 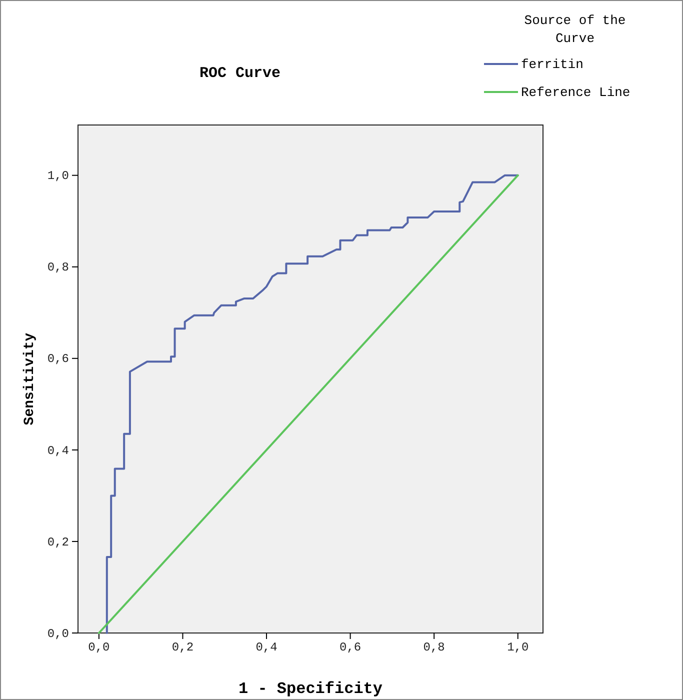 I want to click on y-tick-label: 0,4, so click(x=58, y=451).